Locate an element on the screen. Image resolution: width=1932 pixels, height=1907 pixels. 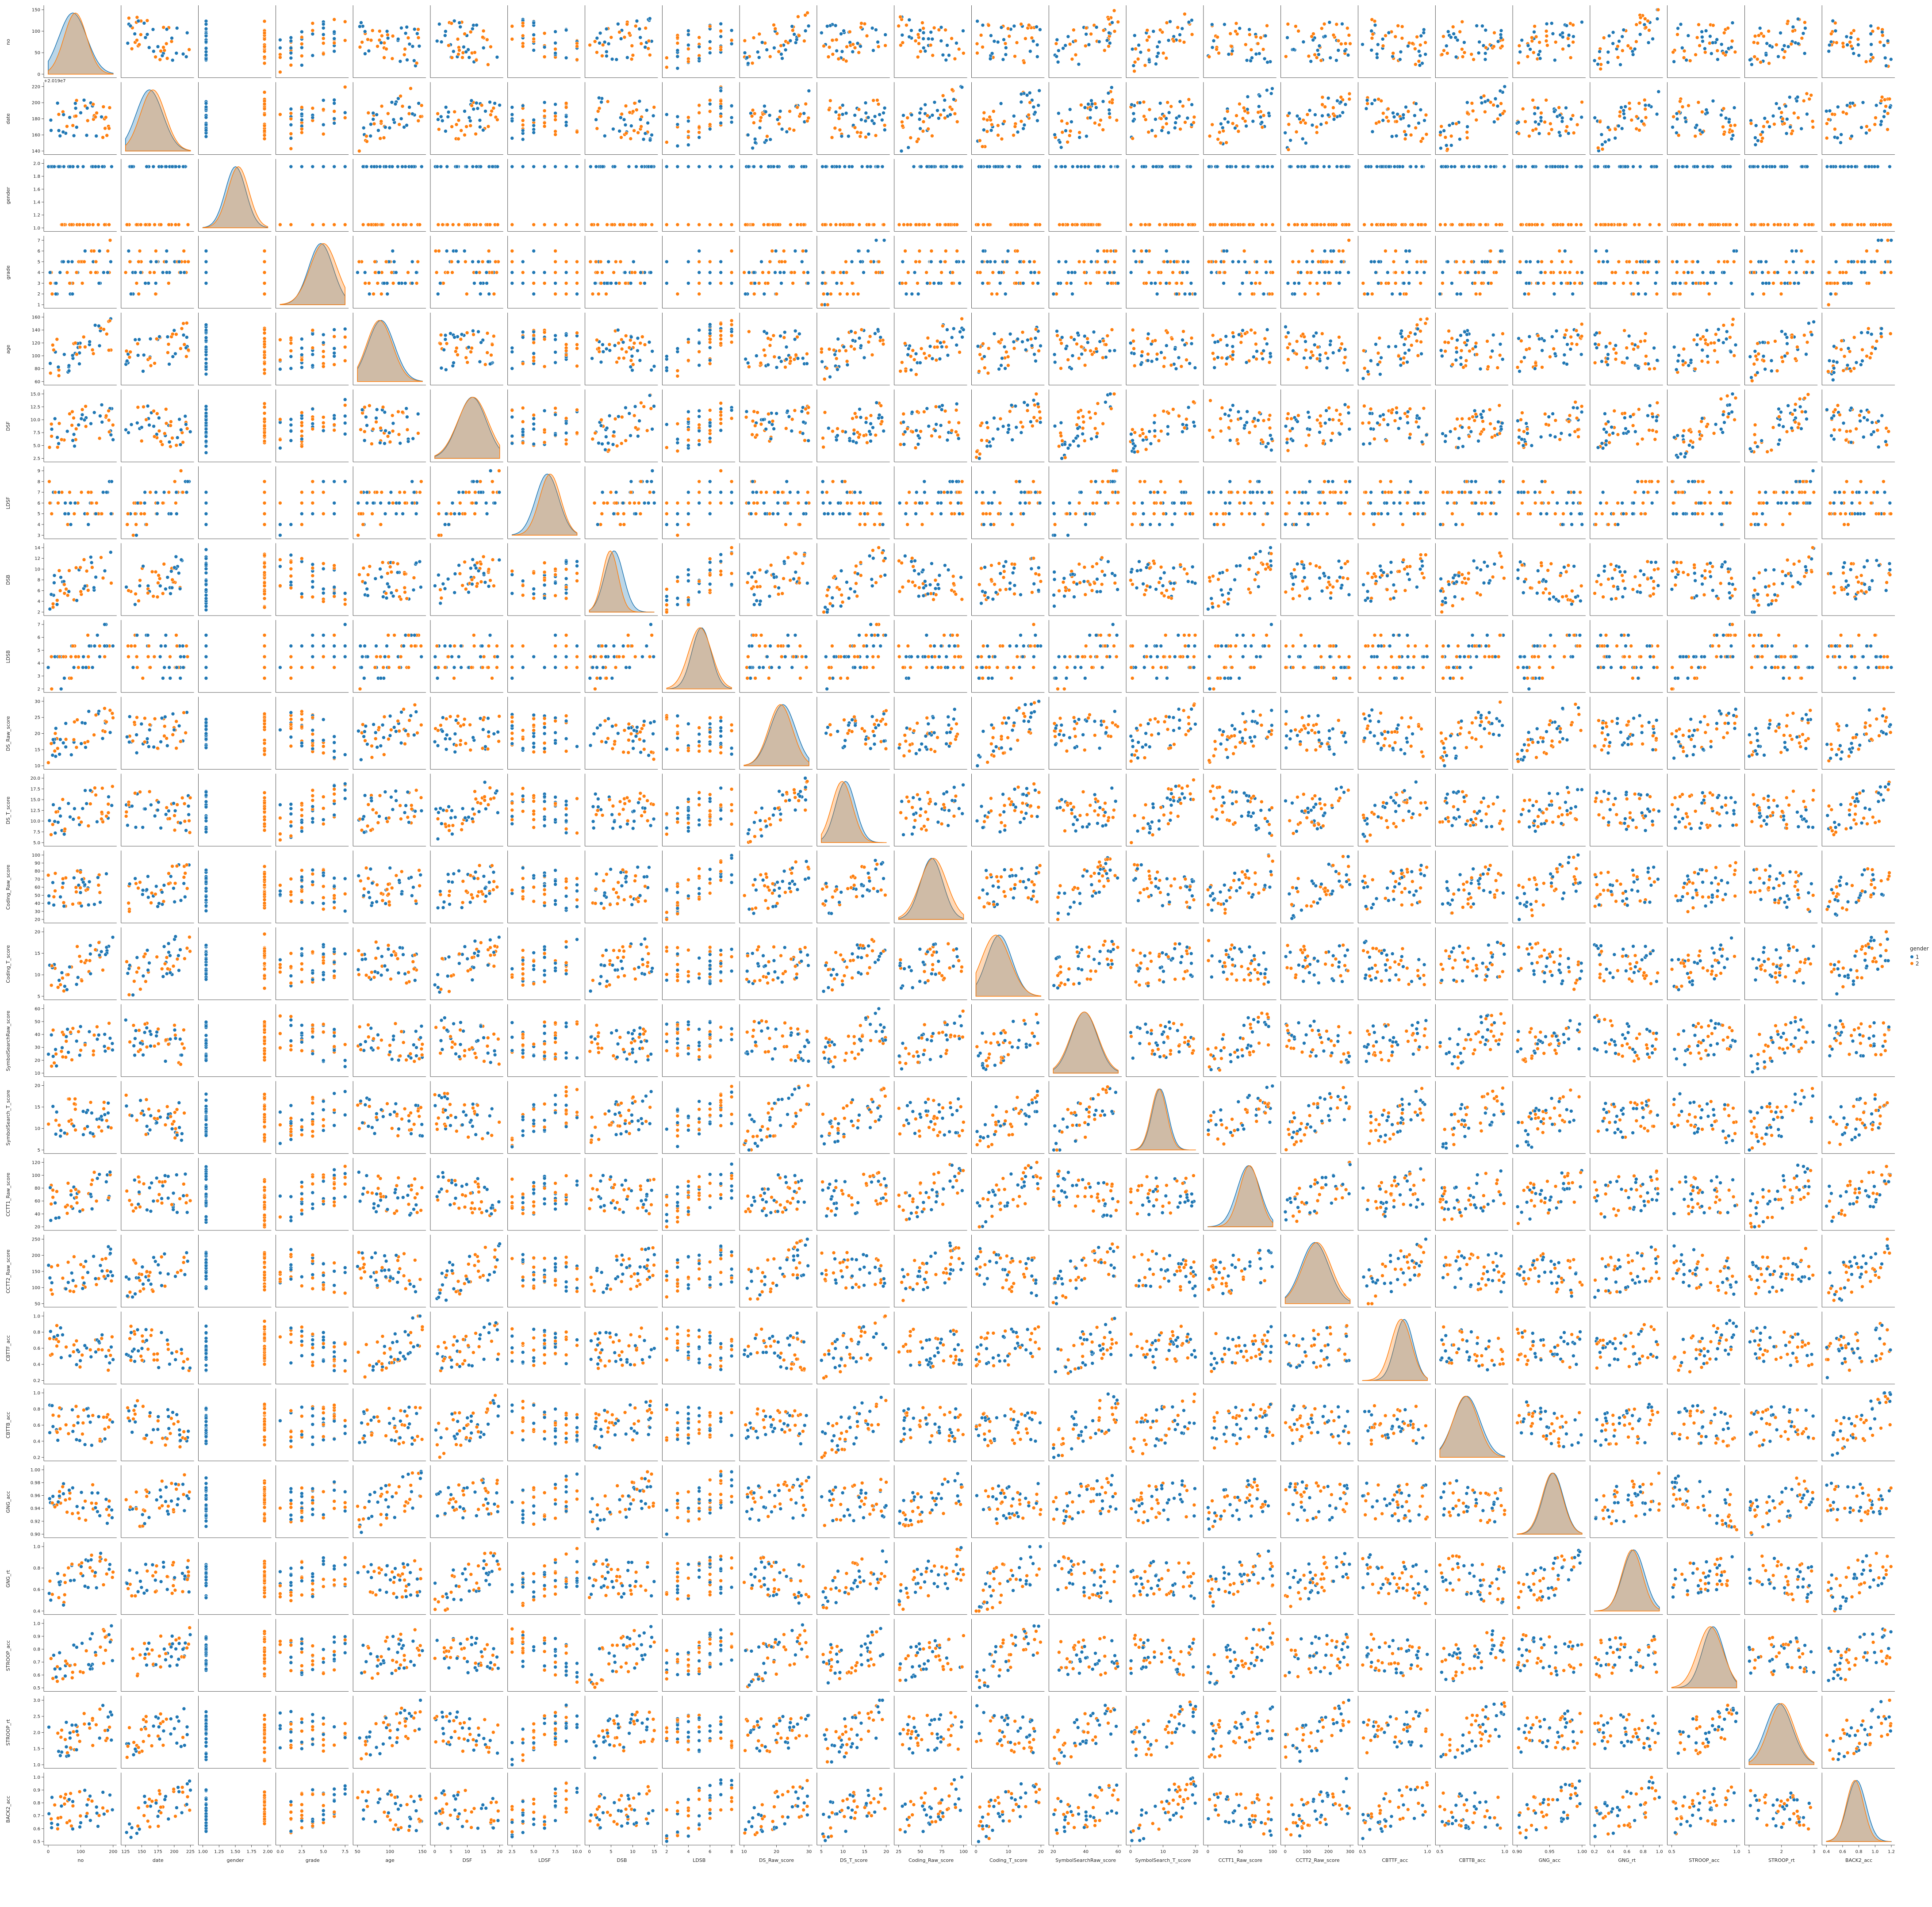
cell-gender-vs-Coding_Raw_score is located at coordinates (930, 195).